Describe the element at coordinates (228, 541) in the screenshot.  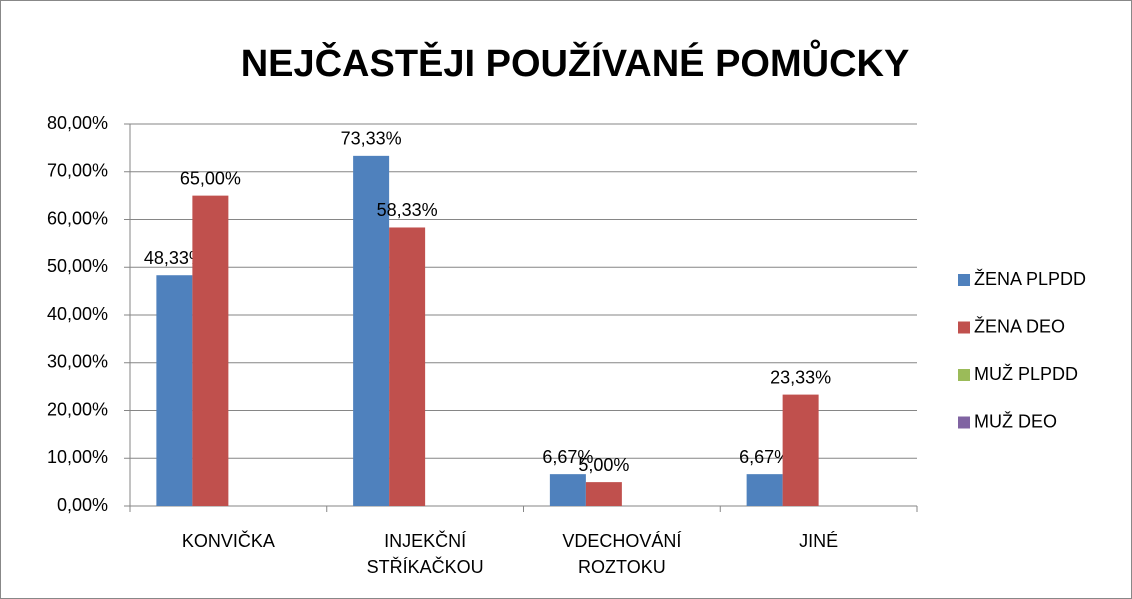
I see `x-tick-label: KONVIČKA` at that location.